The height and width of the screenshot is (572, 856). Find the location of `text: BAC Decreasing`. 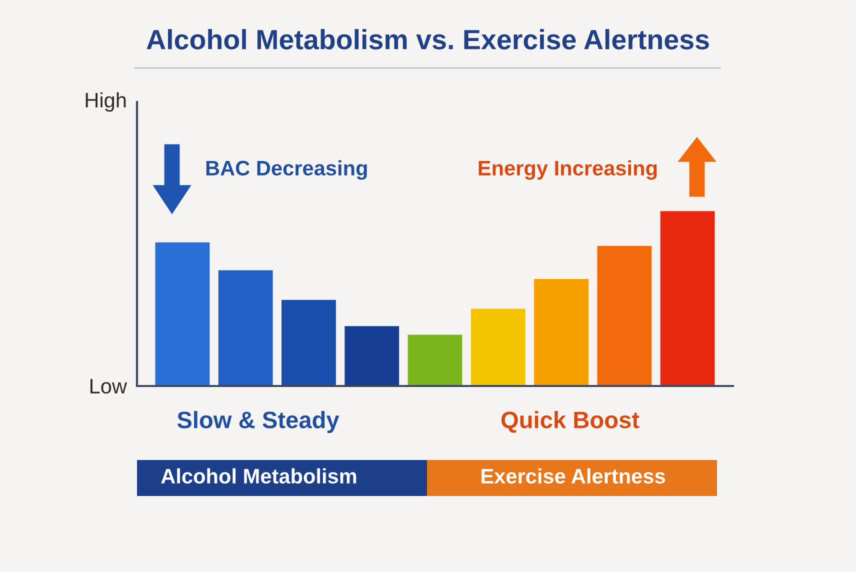

text: BAC Decreasing is located at coordinates (286, 170).